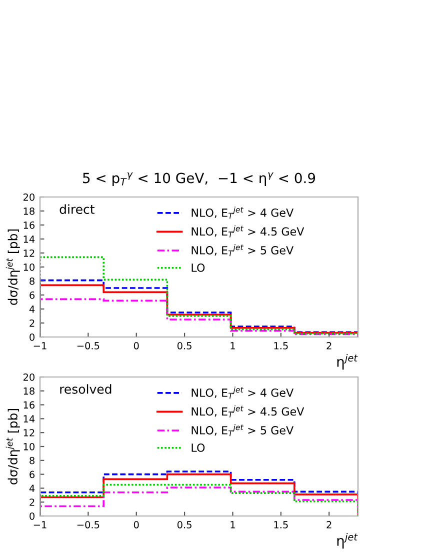 This screenshot has height=556, width=430. Describe the element at coordinates (77, 209) in the screenshot. I see `annotation: direct` at that location.